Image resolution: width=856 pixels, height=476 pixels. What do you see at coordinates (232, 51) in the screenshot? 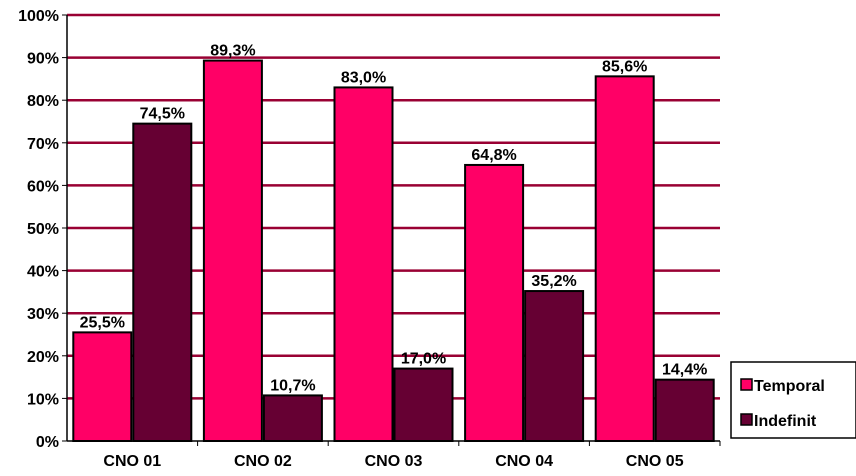
I see `data-label: 89,3%` at bounding box center [232, 51].